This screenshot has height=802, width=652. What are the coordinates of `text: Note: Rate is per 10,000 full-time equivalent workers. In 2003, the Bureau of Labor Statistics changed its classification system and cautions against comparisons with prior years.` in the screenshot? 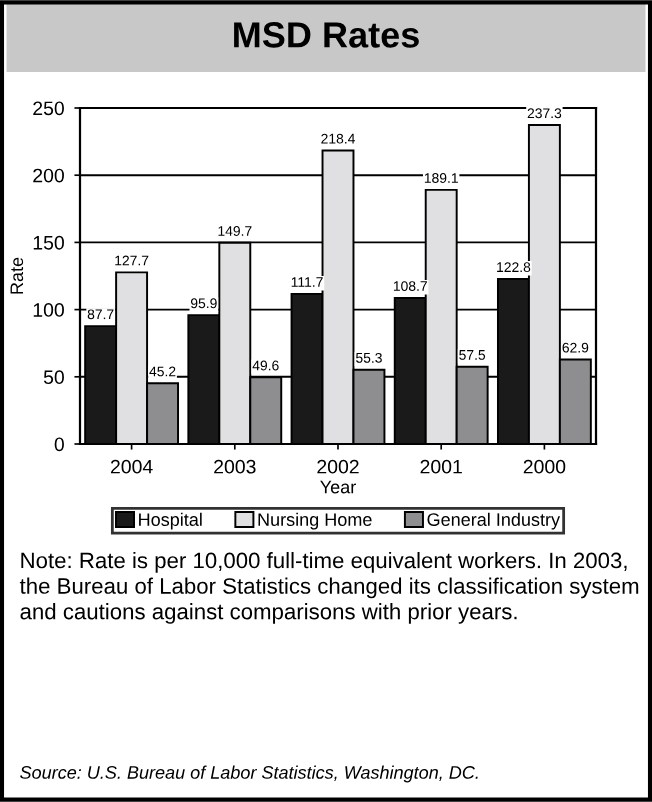 It's located at (329, 588).